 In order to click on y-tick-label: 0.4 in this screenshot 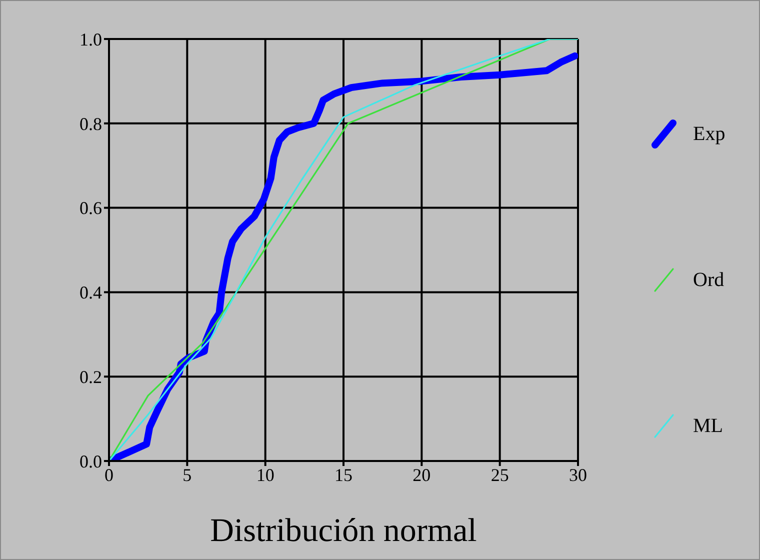, I will do `click(91, 292)`.